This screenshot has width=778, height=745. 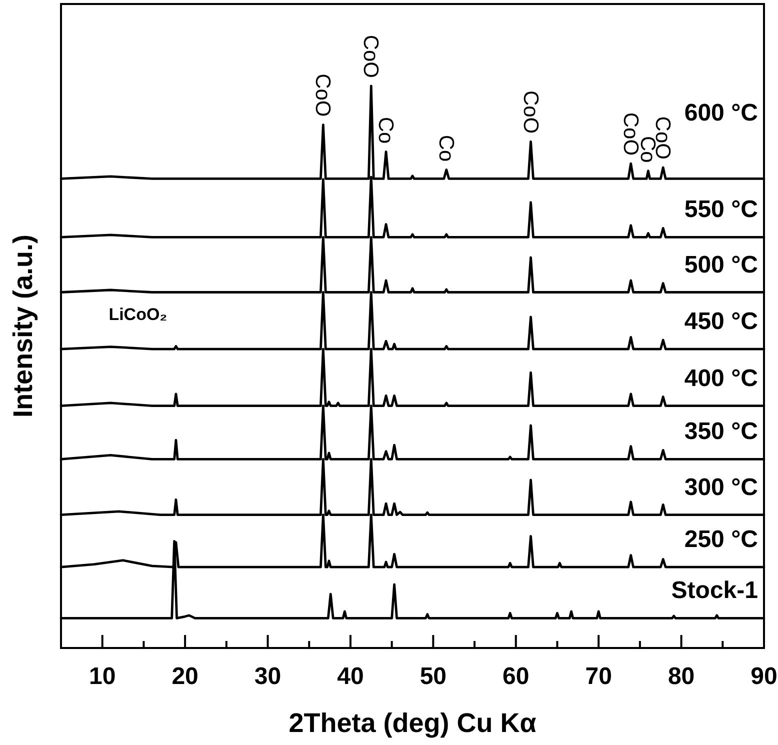 I want to click on x-tick-label: 50, so click(x=433, y=676).